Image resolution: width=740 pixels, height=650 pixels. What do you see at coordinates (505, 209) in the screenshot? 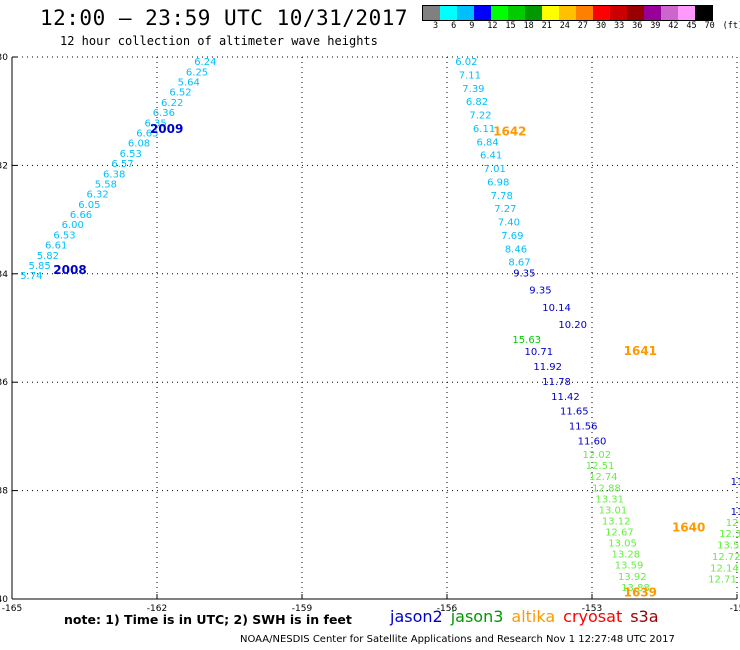
I see `wave-height-label: 7.27` at bounding box center [505, 209].